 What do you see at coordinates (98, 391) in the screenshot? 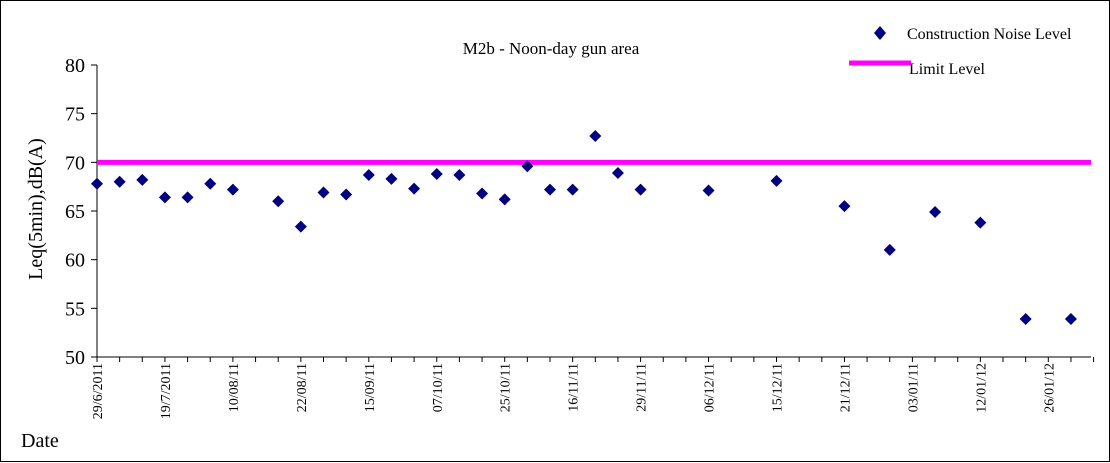
I see `x-tick-label: 29/6/2011` at bounding box center [98, 391].